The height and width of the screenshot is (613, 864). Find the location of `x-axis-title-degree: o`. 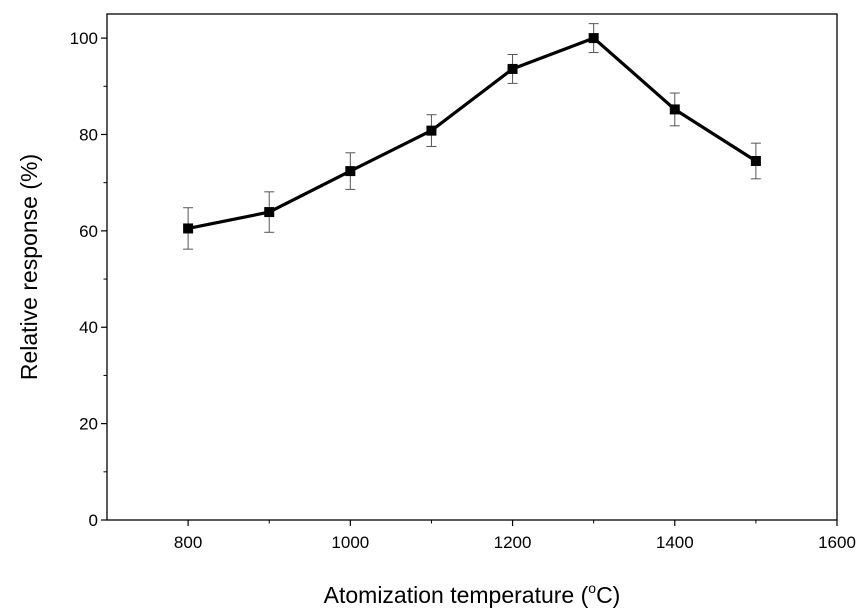

x-axis-title-degree: o is located at coordinates (592, 588).